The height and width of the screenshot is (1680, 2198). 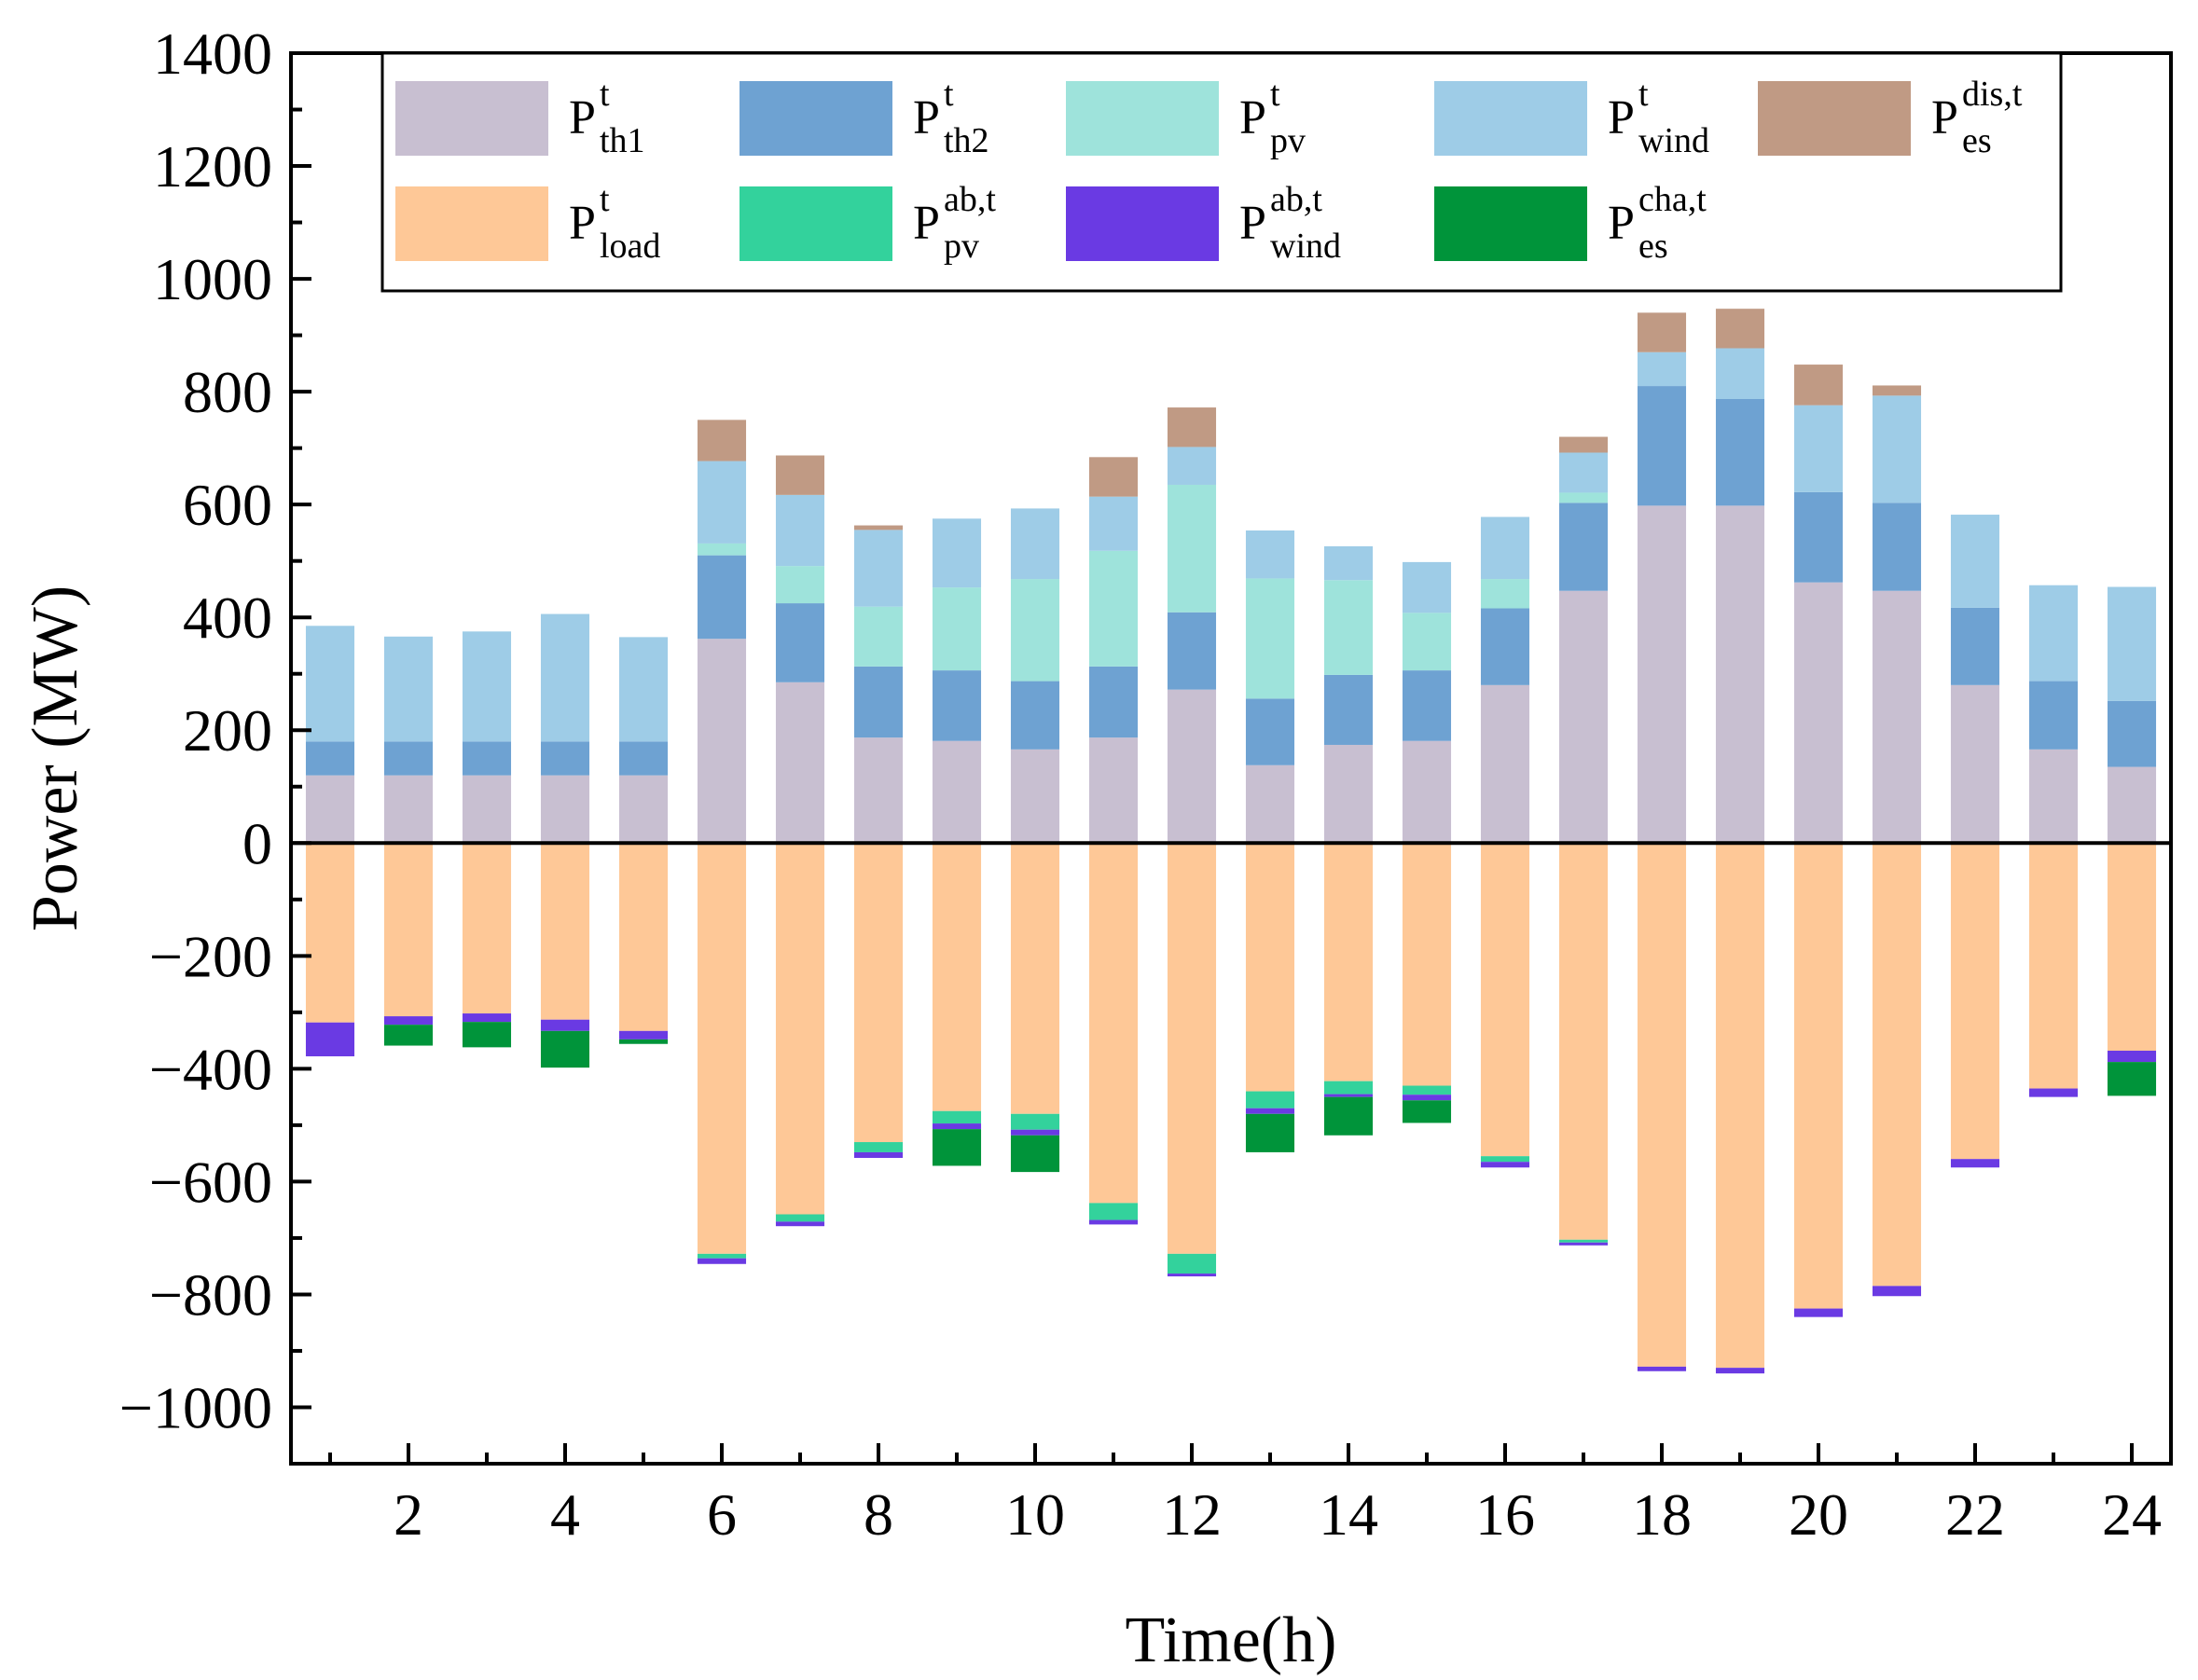 I want to click on bar-load-t8, so click(x=878, y=993).